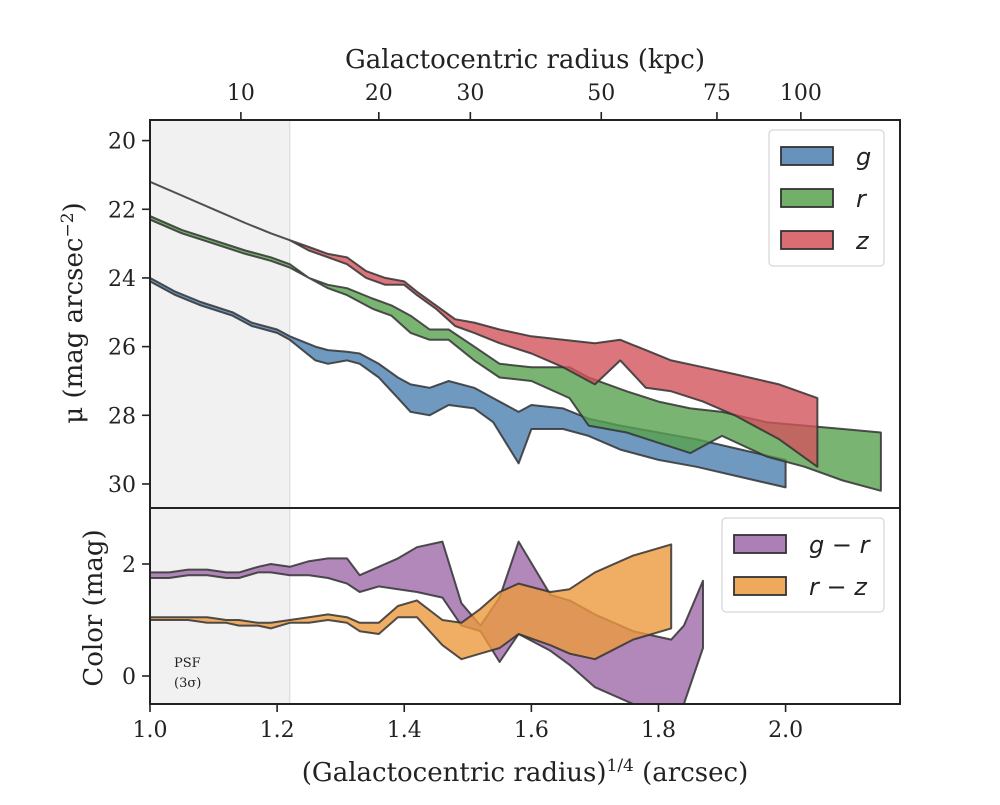  Describe the element at coordinates (94, 607) in the screenshot. I see `bottom-y-axis-label: Color (mag)` at that location.